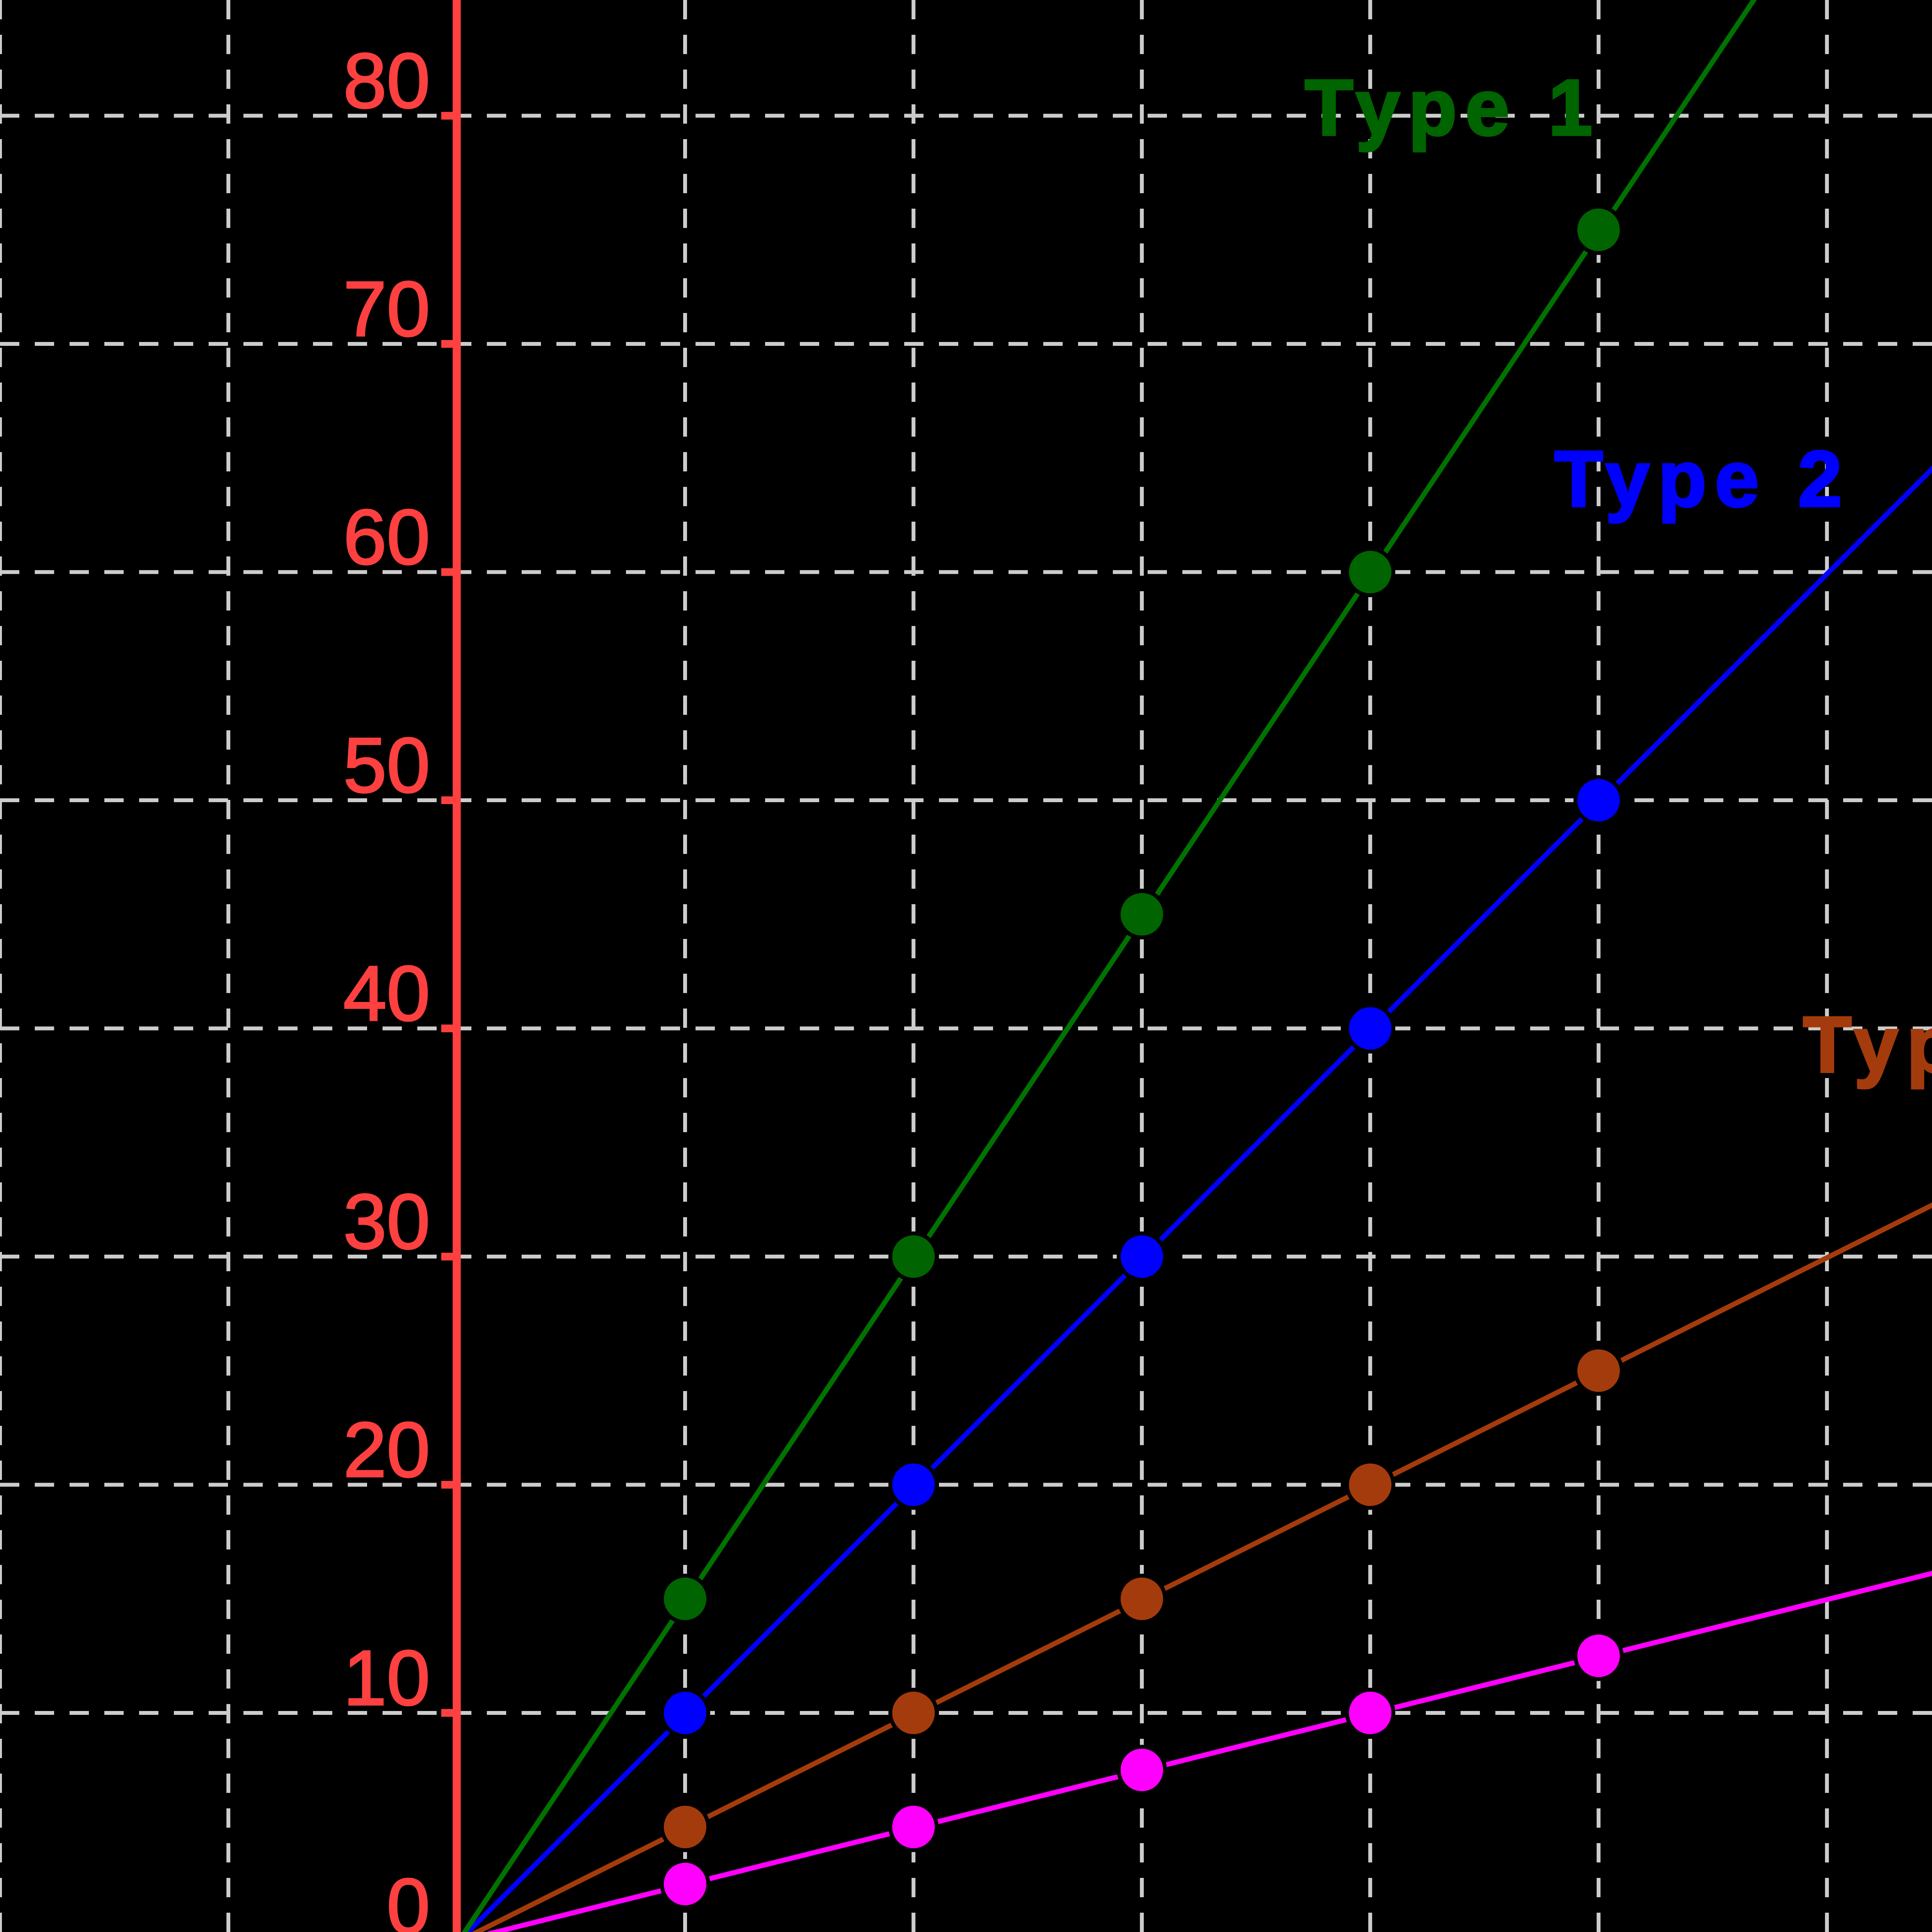 The height and width of the screenshot is (1932, 1932). What do you see at coordinates (1453, 108) in the screenshot?
I see `svg-text: Type 1` at bounding box center [1453, 108].